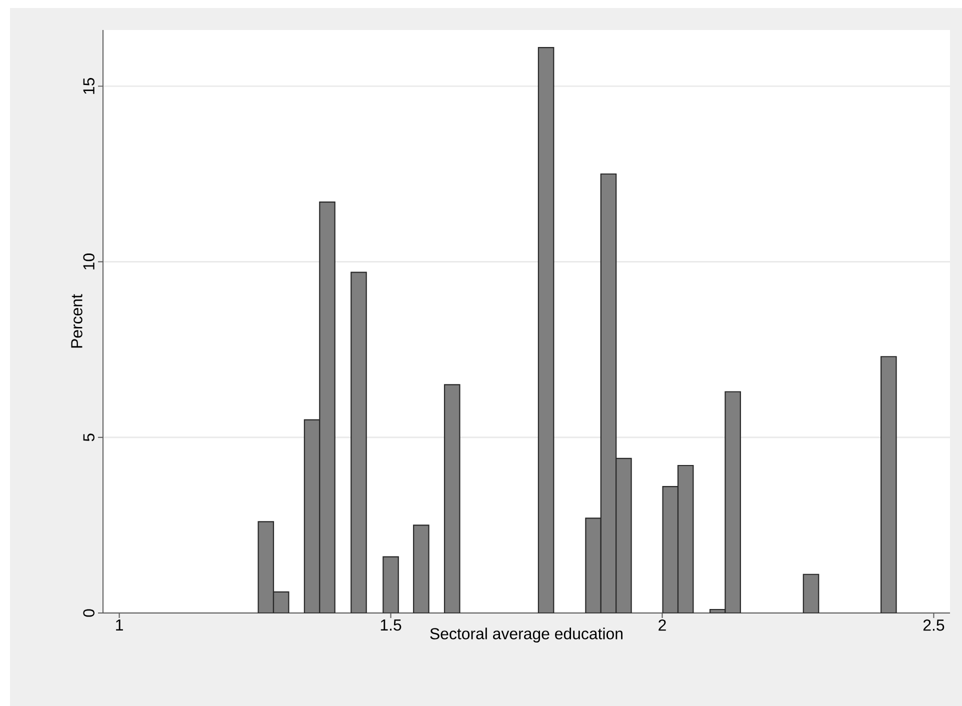 The width and height of the screenshot is (962, 706). Describe the element at coordinates (88, 613) in the screenshot. I see `y-tick-label: 0` at that location.